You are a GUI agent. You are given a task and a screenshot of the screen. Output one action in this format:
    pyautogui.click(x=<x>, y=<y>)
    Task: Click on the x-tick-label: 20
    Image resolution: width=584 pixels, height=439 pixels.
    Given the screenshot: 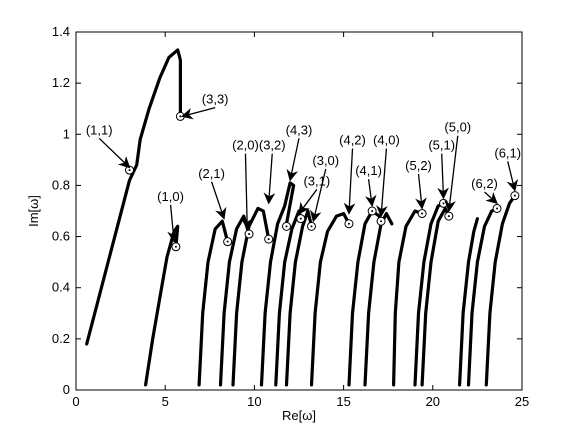 What is the action you would take?
    pyautogui.click(x=433, y=401)
    